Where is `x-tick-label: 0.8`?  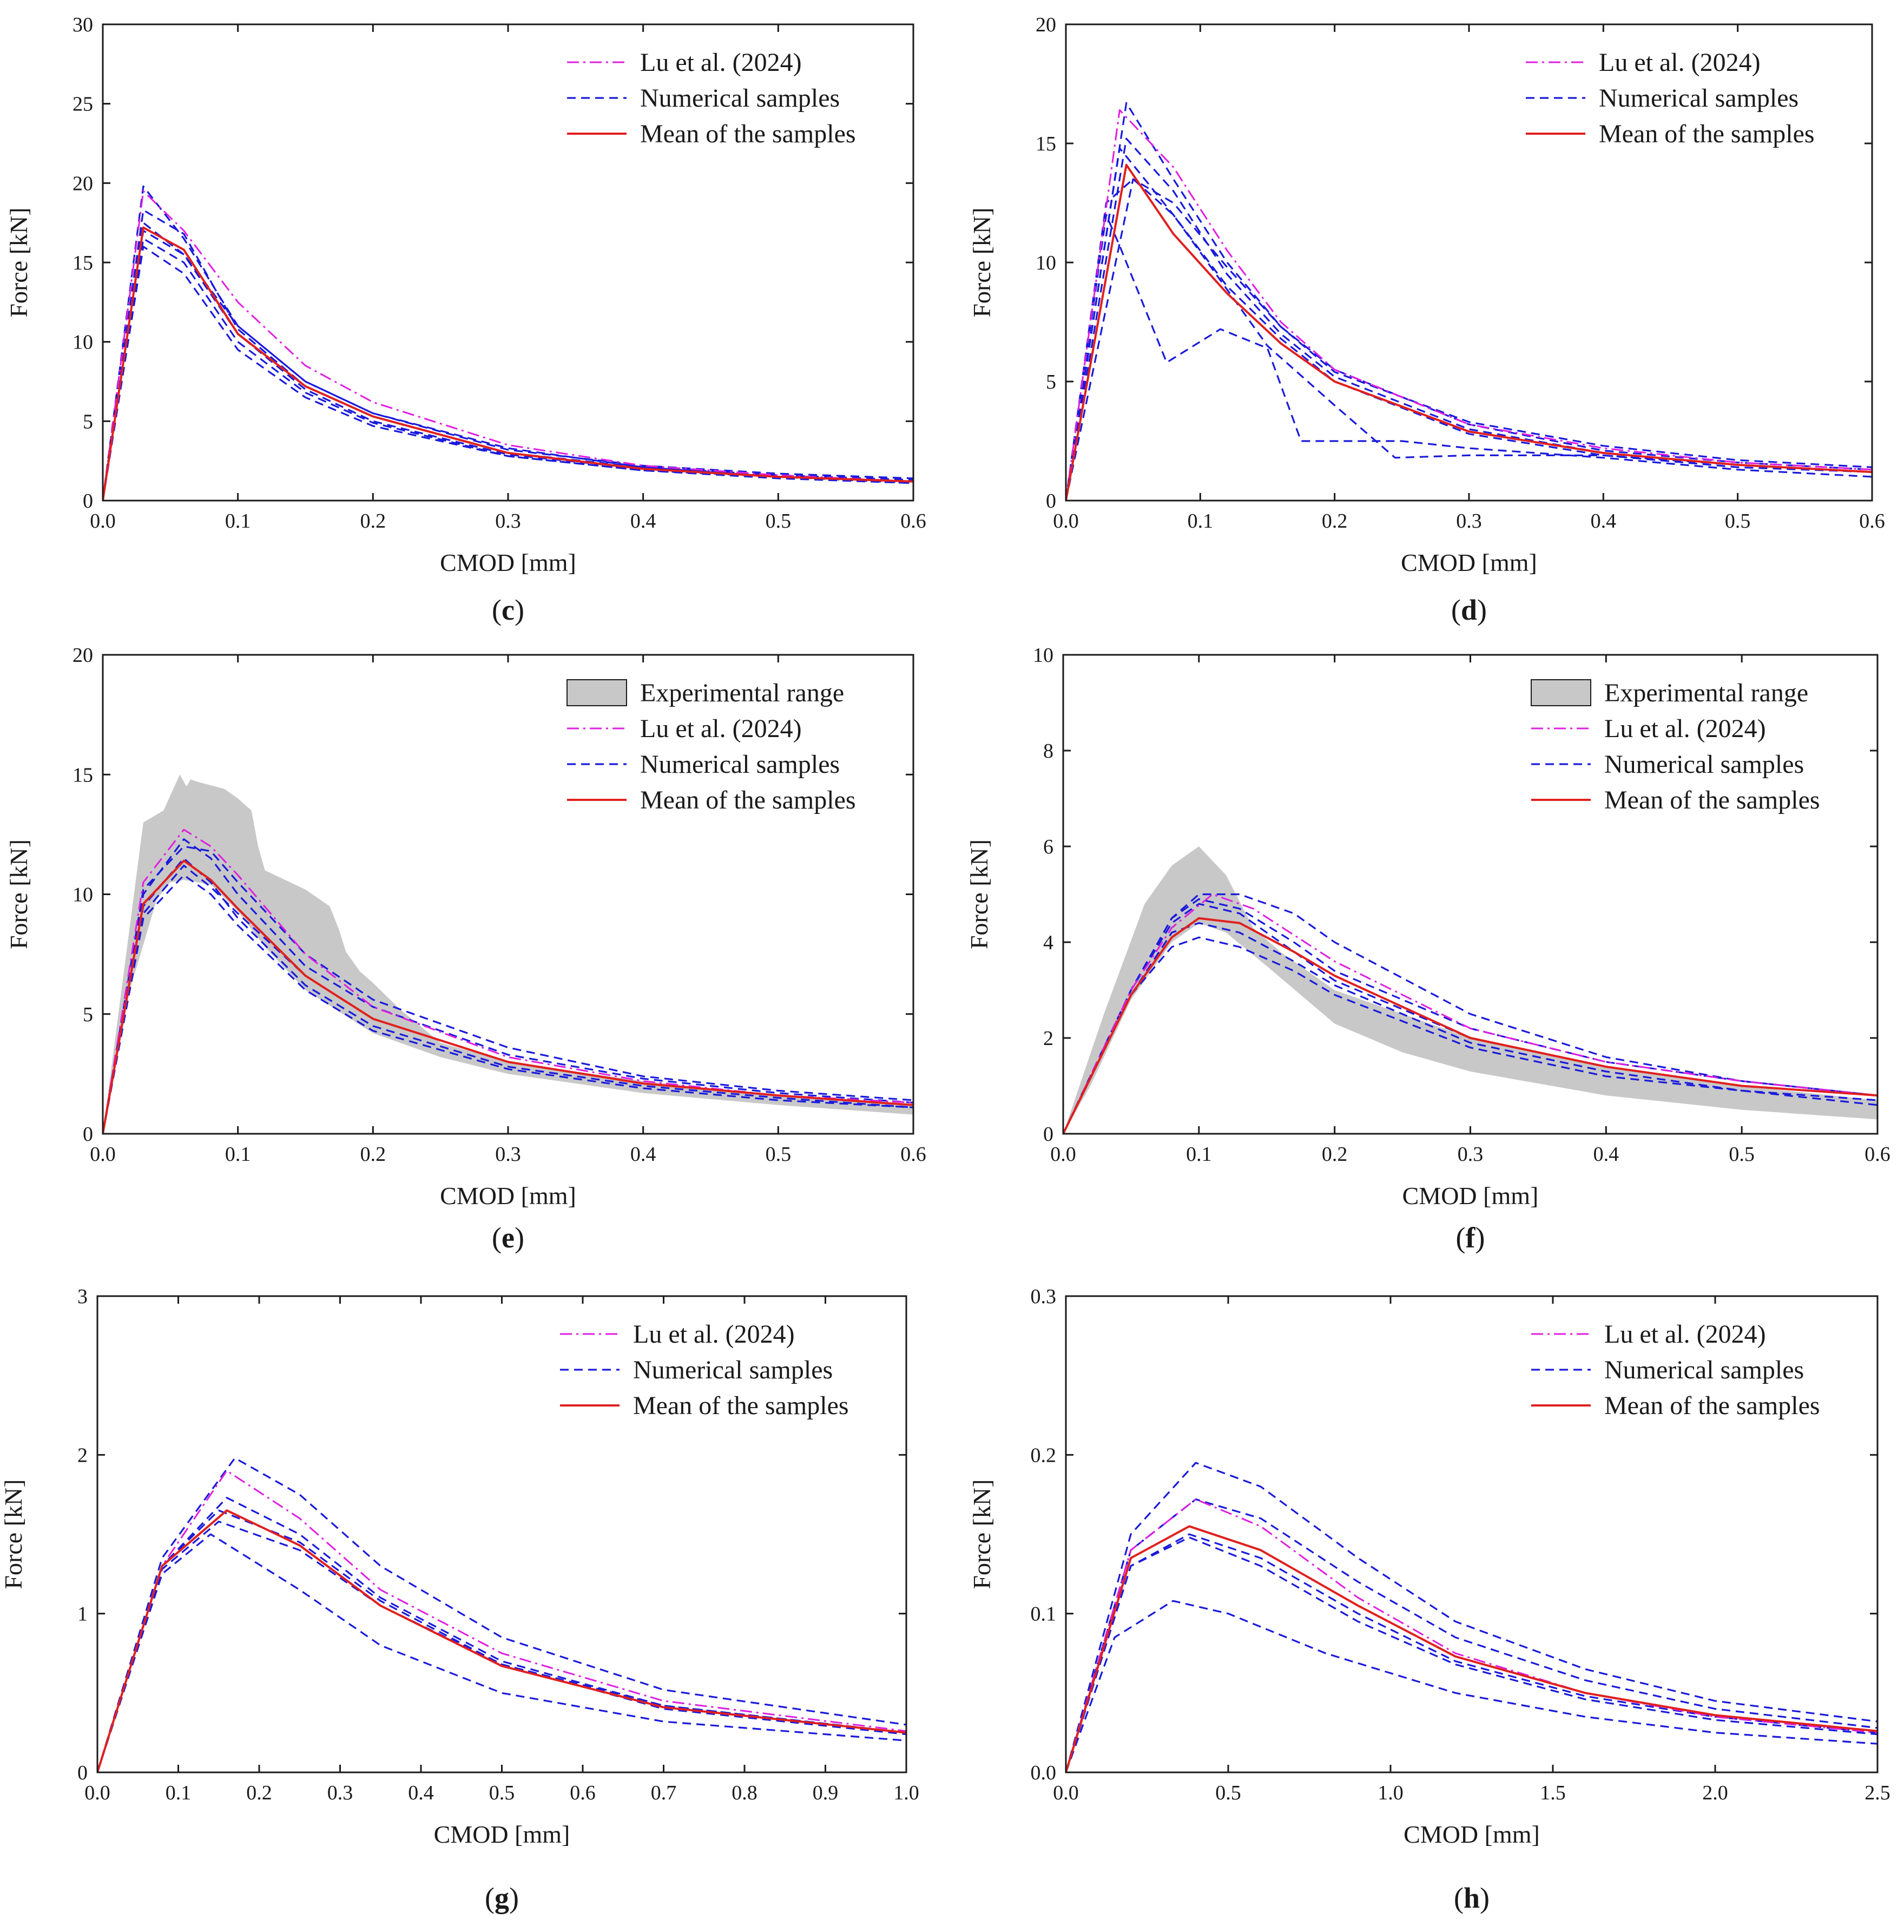 x-tick-label: 0.8 is located at coordinates (744, 1793).